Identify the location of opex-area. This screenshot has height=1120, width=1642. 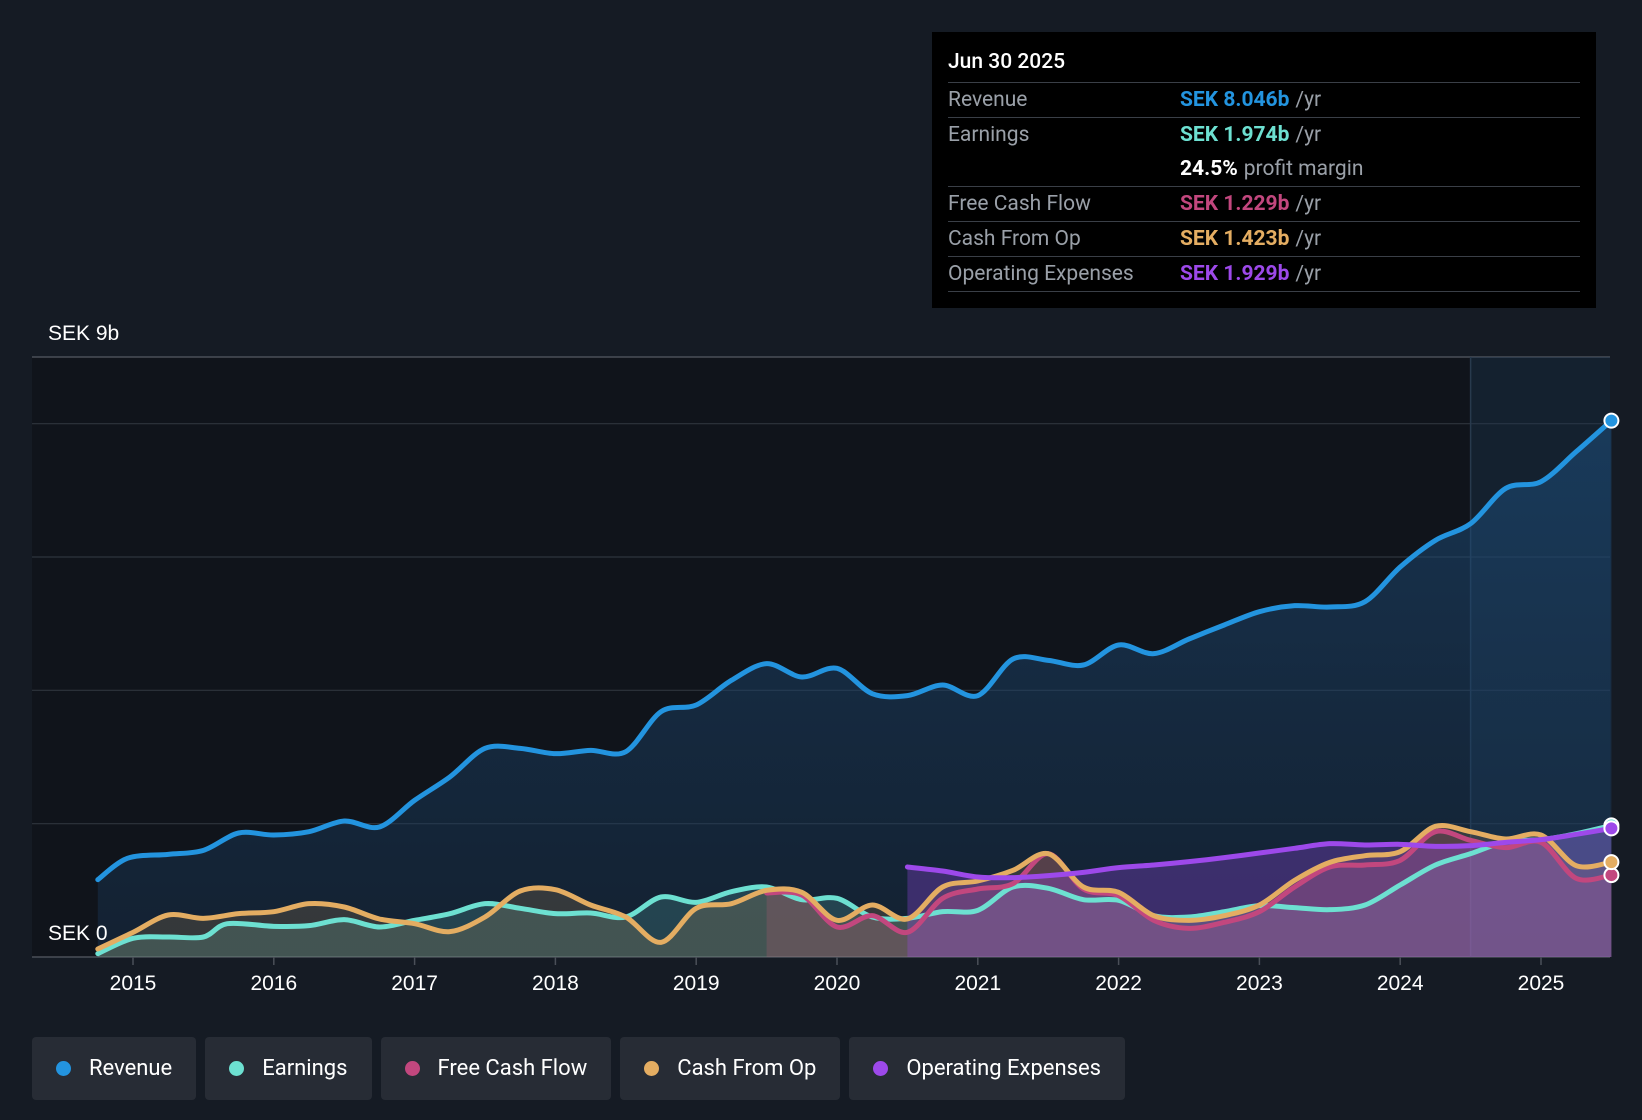
(1259, 892).